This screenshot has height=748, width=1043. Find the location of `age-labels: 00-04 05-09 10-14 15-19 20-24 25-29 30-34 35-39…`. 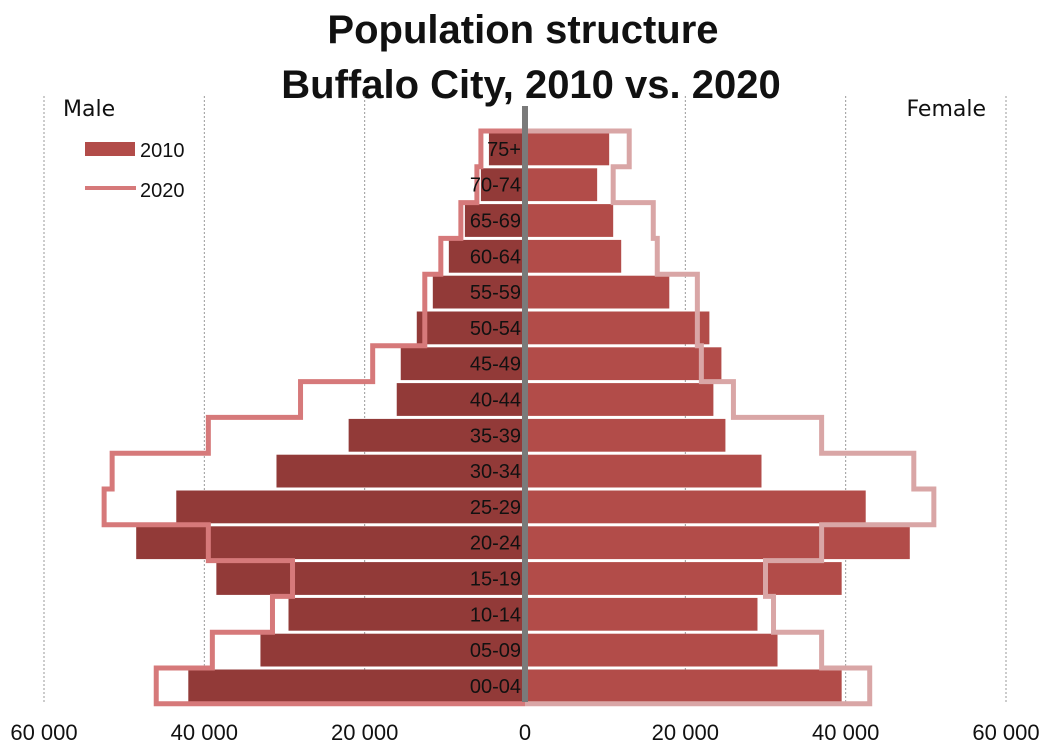

age-labels: 00-04 05-09 10-14 15-19 20-24 25-29 30-34 35-39… is located at coordinates (495, 418).